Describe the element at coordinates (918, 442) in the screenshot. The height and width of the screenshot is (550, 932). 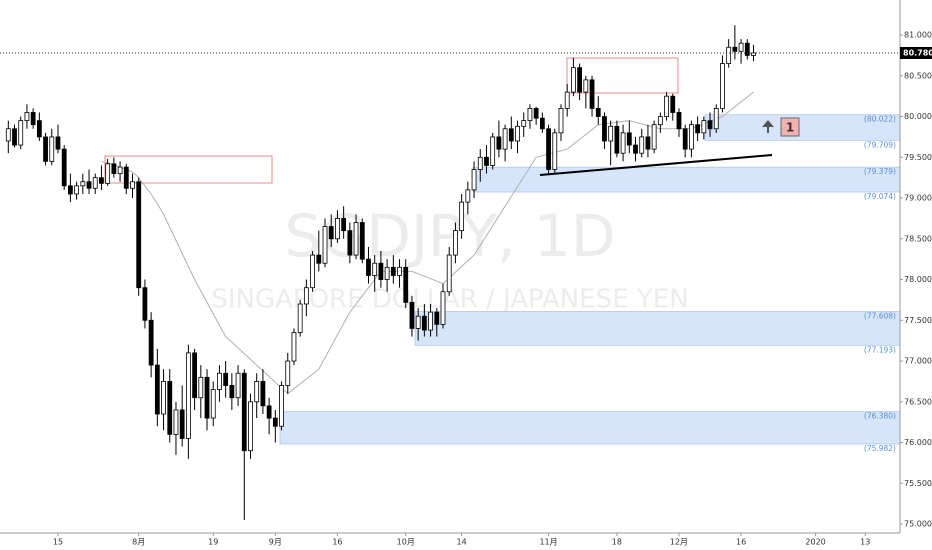
I see `y-tick-label: 76.000` at that location.